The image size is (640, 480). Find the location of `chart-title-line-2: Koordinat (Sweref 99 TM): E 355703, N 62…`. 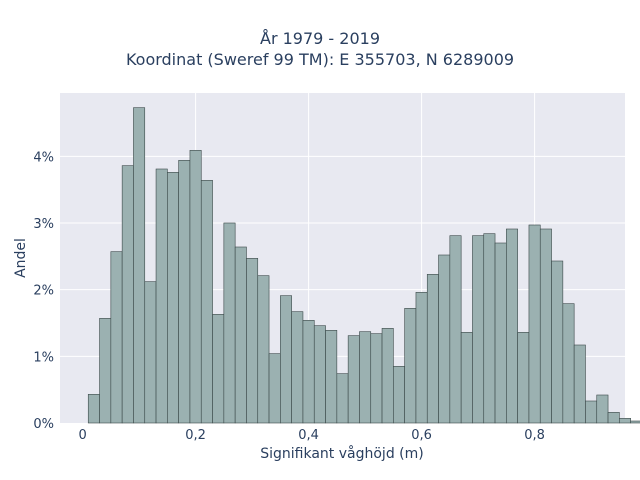

chart-title-line-2: Koordinat (Sweref 99 TM): E 355703, N 62… is located at coordinates (320, 59).